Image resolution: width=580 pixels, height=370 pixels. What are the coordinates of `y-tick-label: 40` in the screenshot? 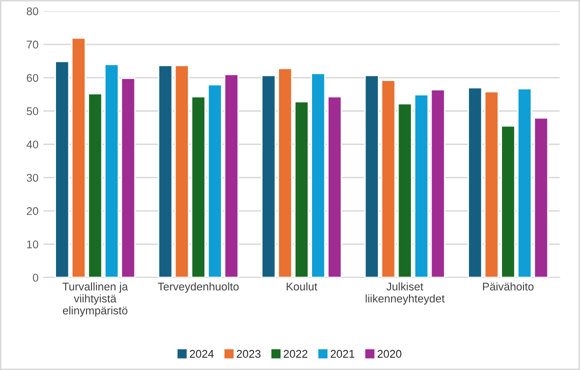 It's located at (32, 144).